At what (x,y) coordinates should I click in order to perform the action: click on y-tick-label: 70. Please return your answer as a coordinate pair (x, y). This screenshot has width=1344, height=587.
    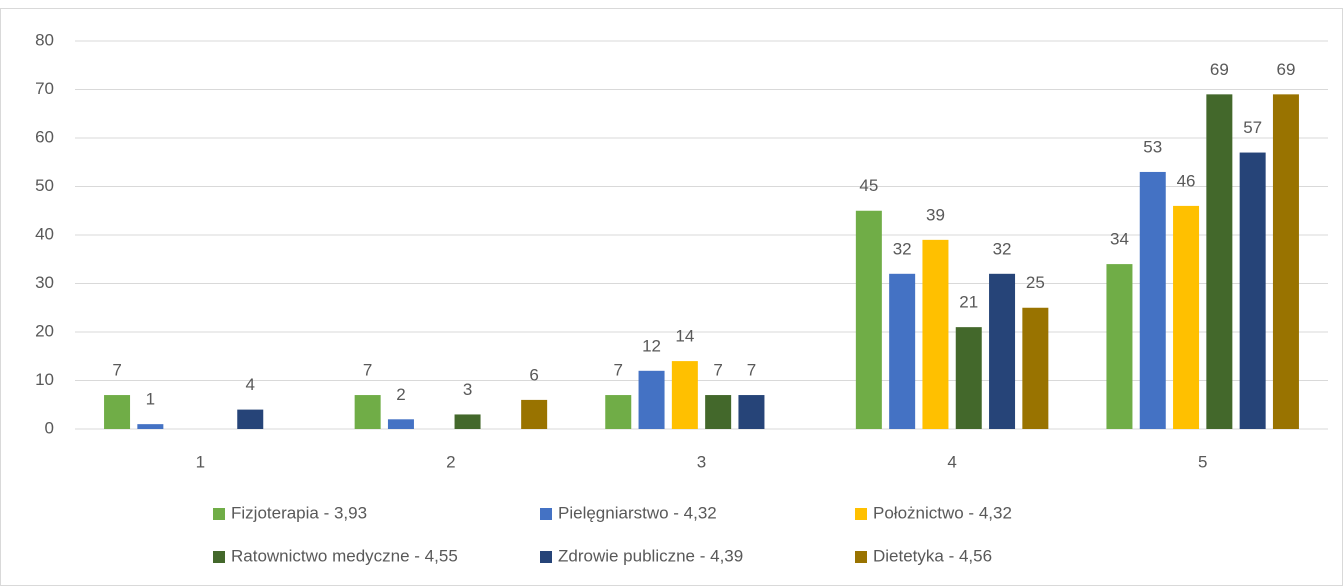
    Looking at the image, I should click on (44, 88).